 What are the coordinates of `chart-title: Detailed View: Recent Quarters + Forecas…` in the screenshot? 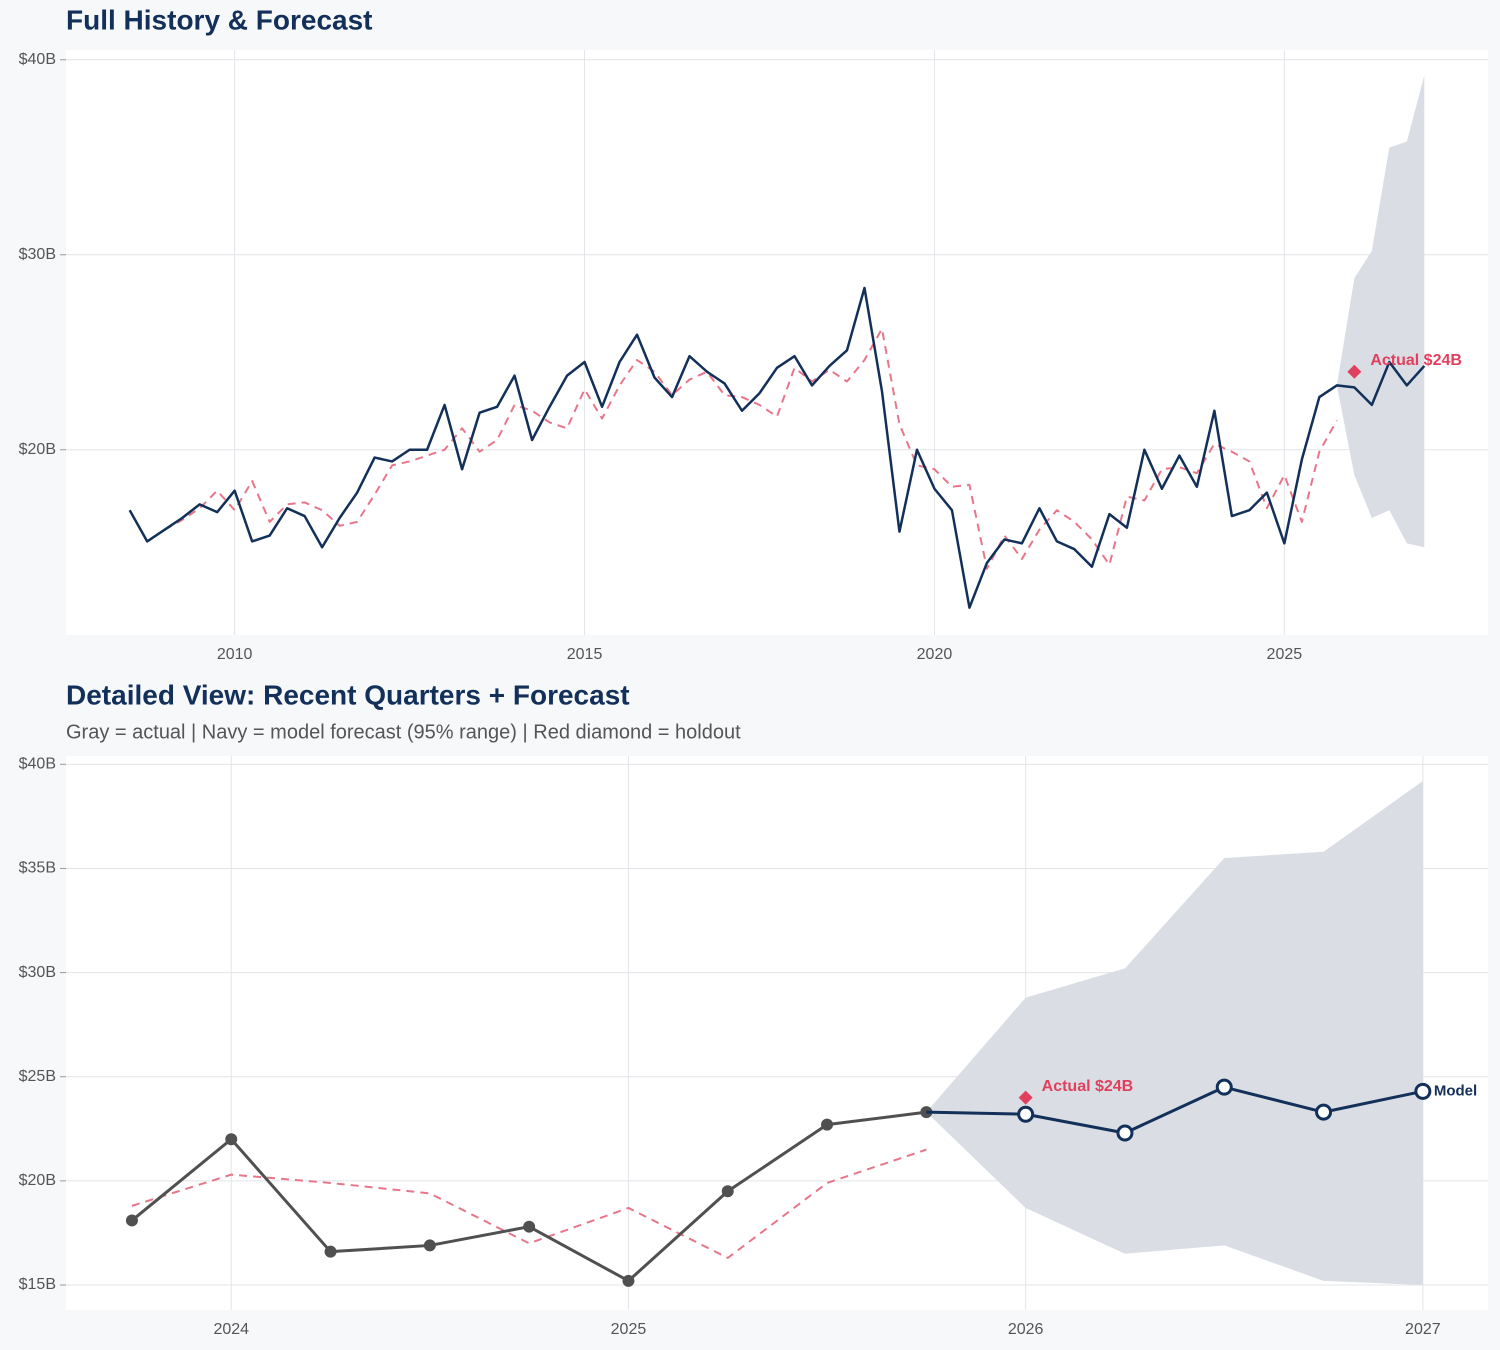 It's located at (348, 694).